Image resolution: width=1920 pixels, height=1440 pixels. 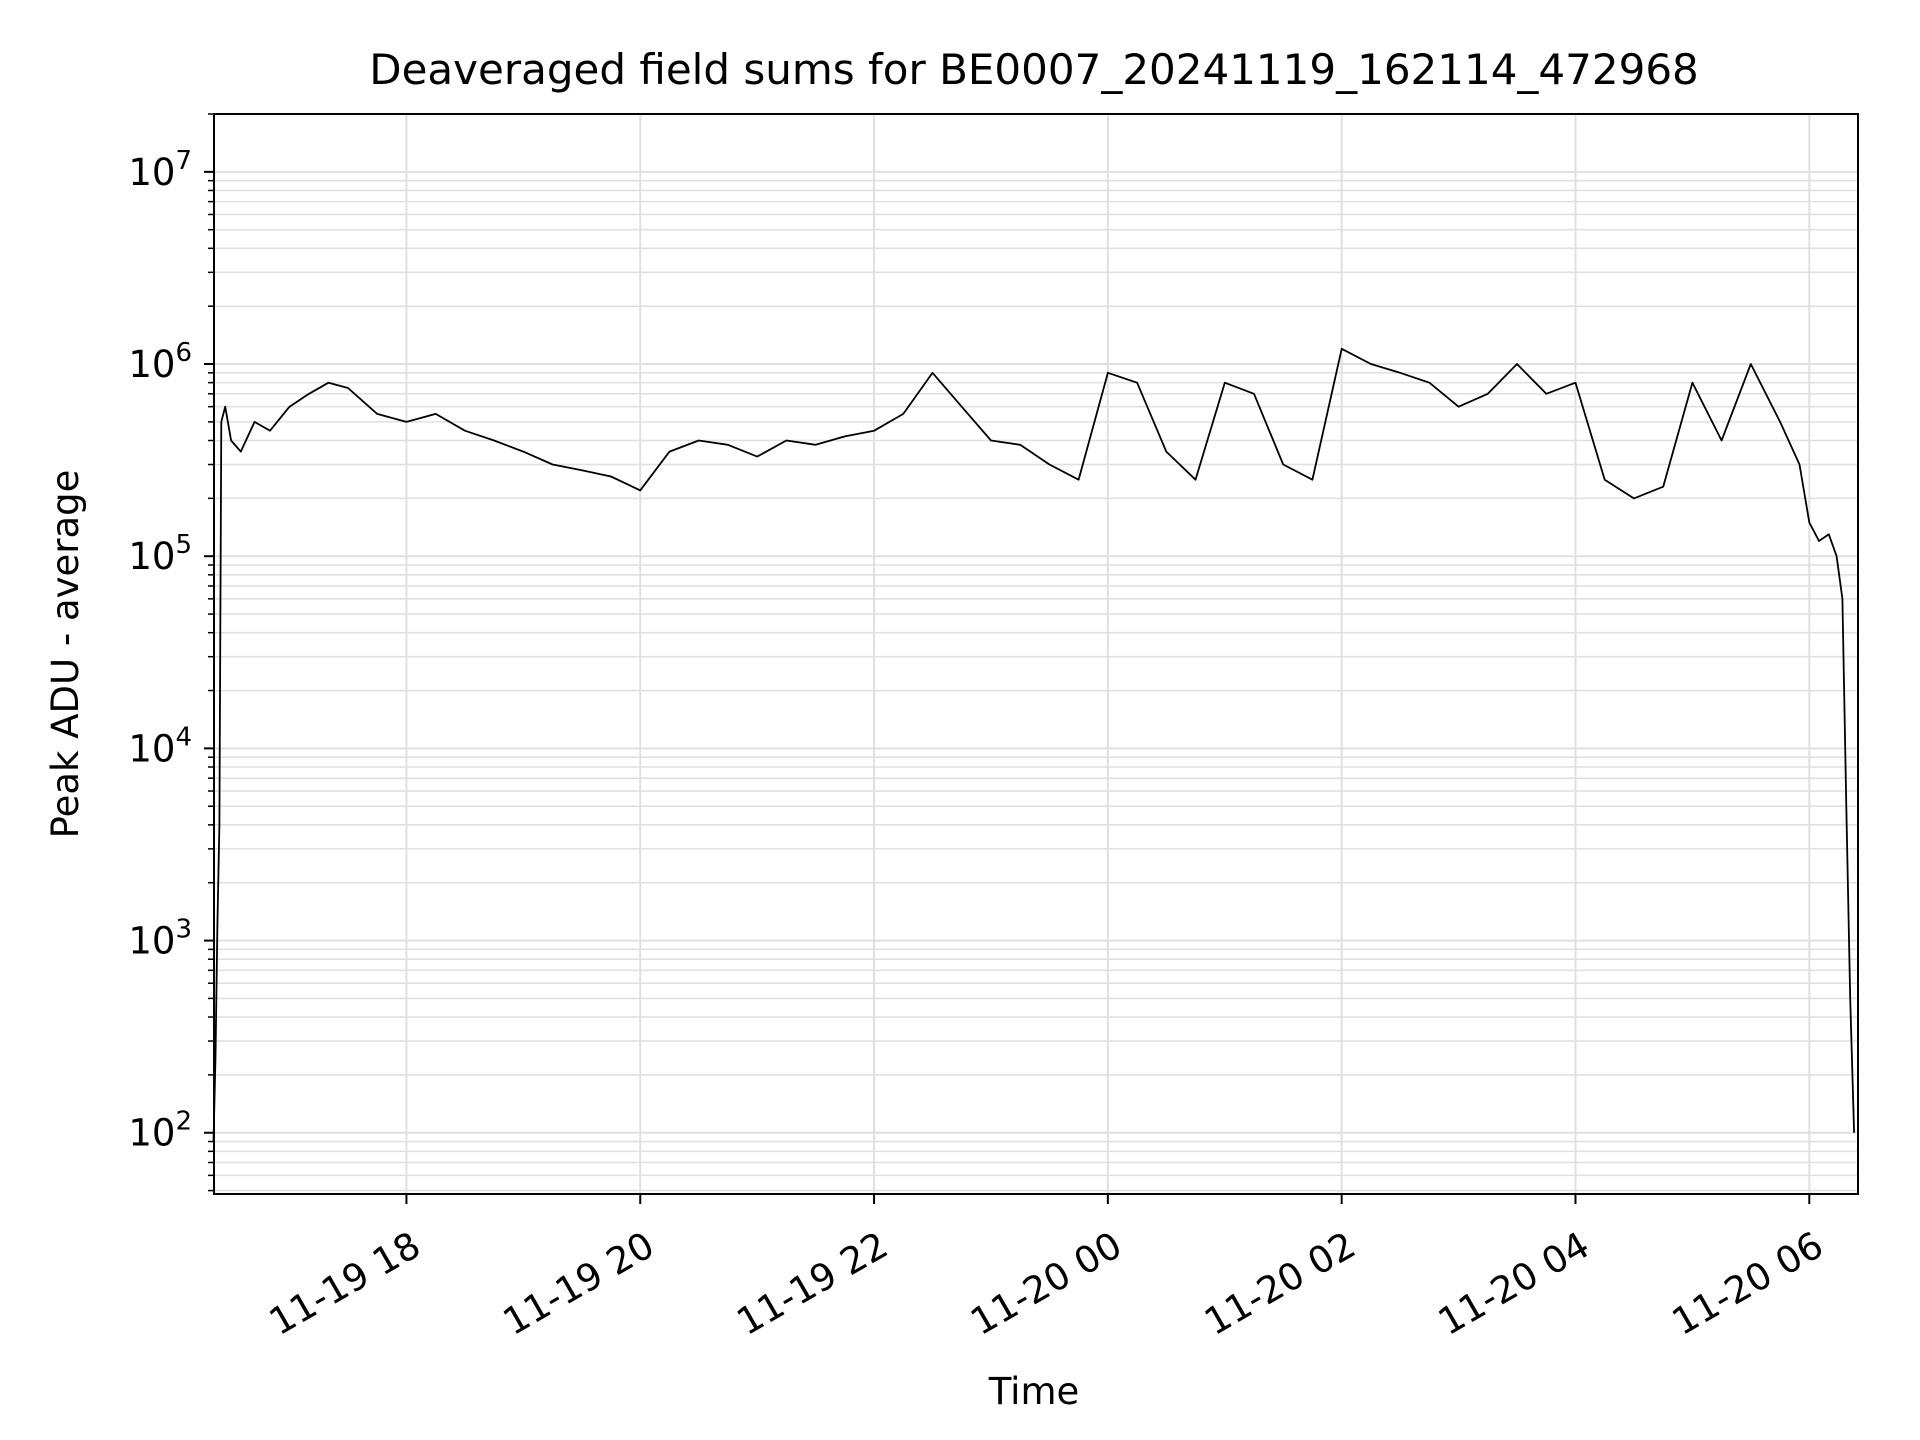 What do you see at coordinates (65, 654) in the screenshot?
I see `y-axis-label: Peak ADU - average` at bounding box center [65, 654].